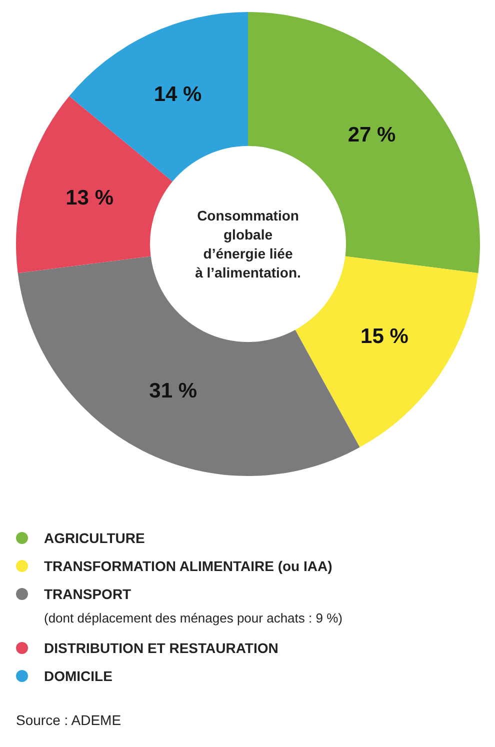 The width and height of the screenshot is (495, 747). I want to click on donut-slice, so click(158, 97).